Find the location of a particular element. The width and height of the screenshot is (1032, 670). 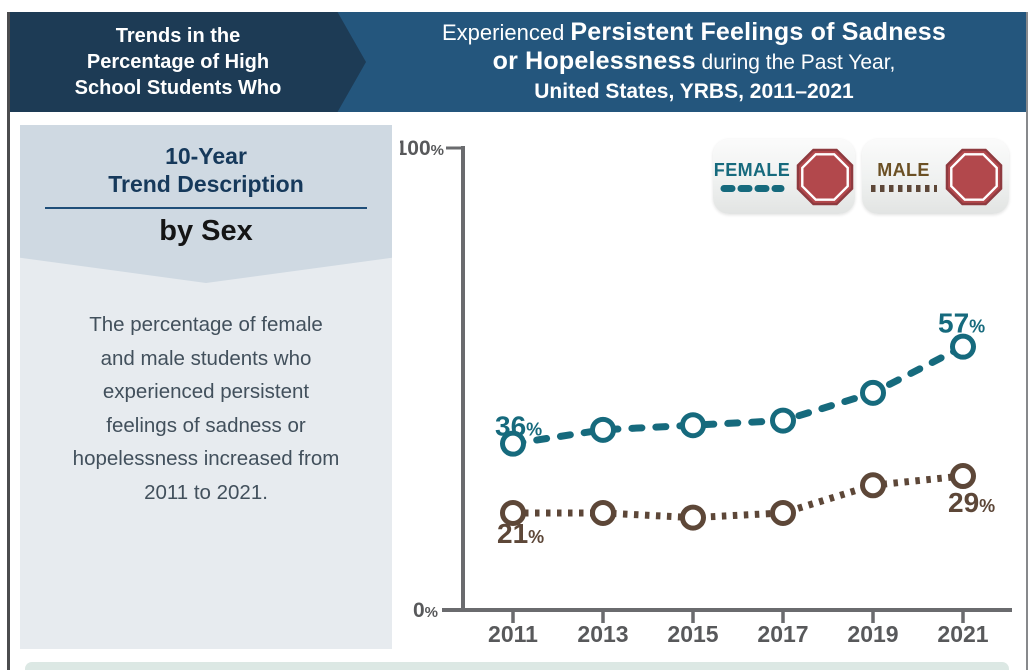

series-line-female is located at coordinates (738, 395).